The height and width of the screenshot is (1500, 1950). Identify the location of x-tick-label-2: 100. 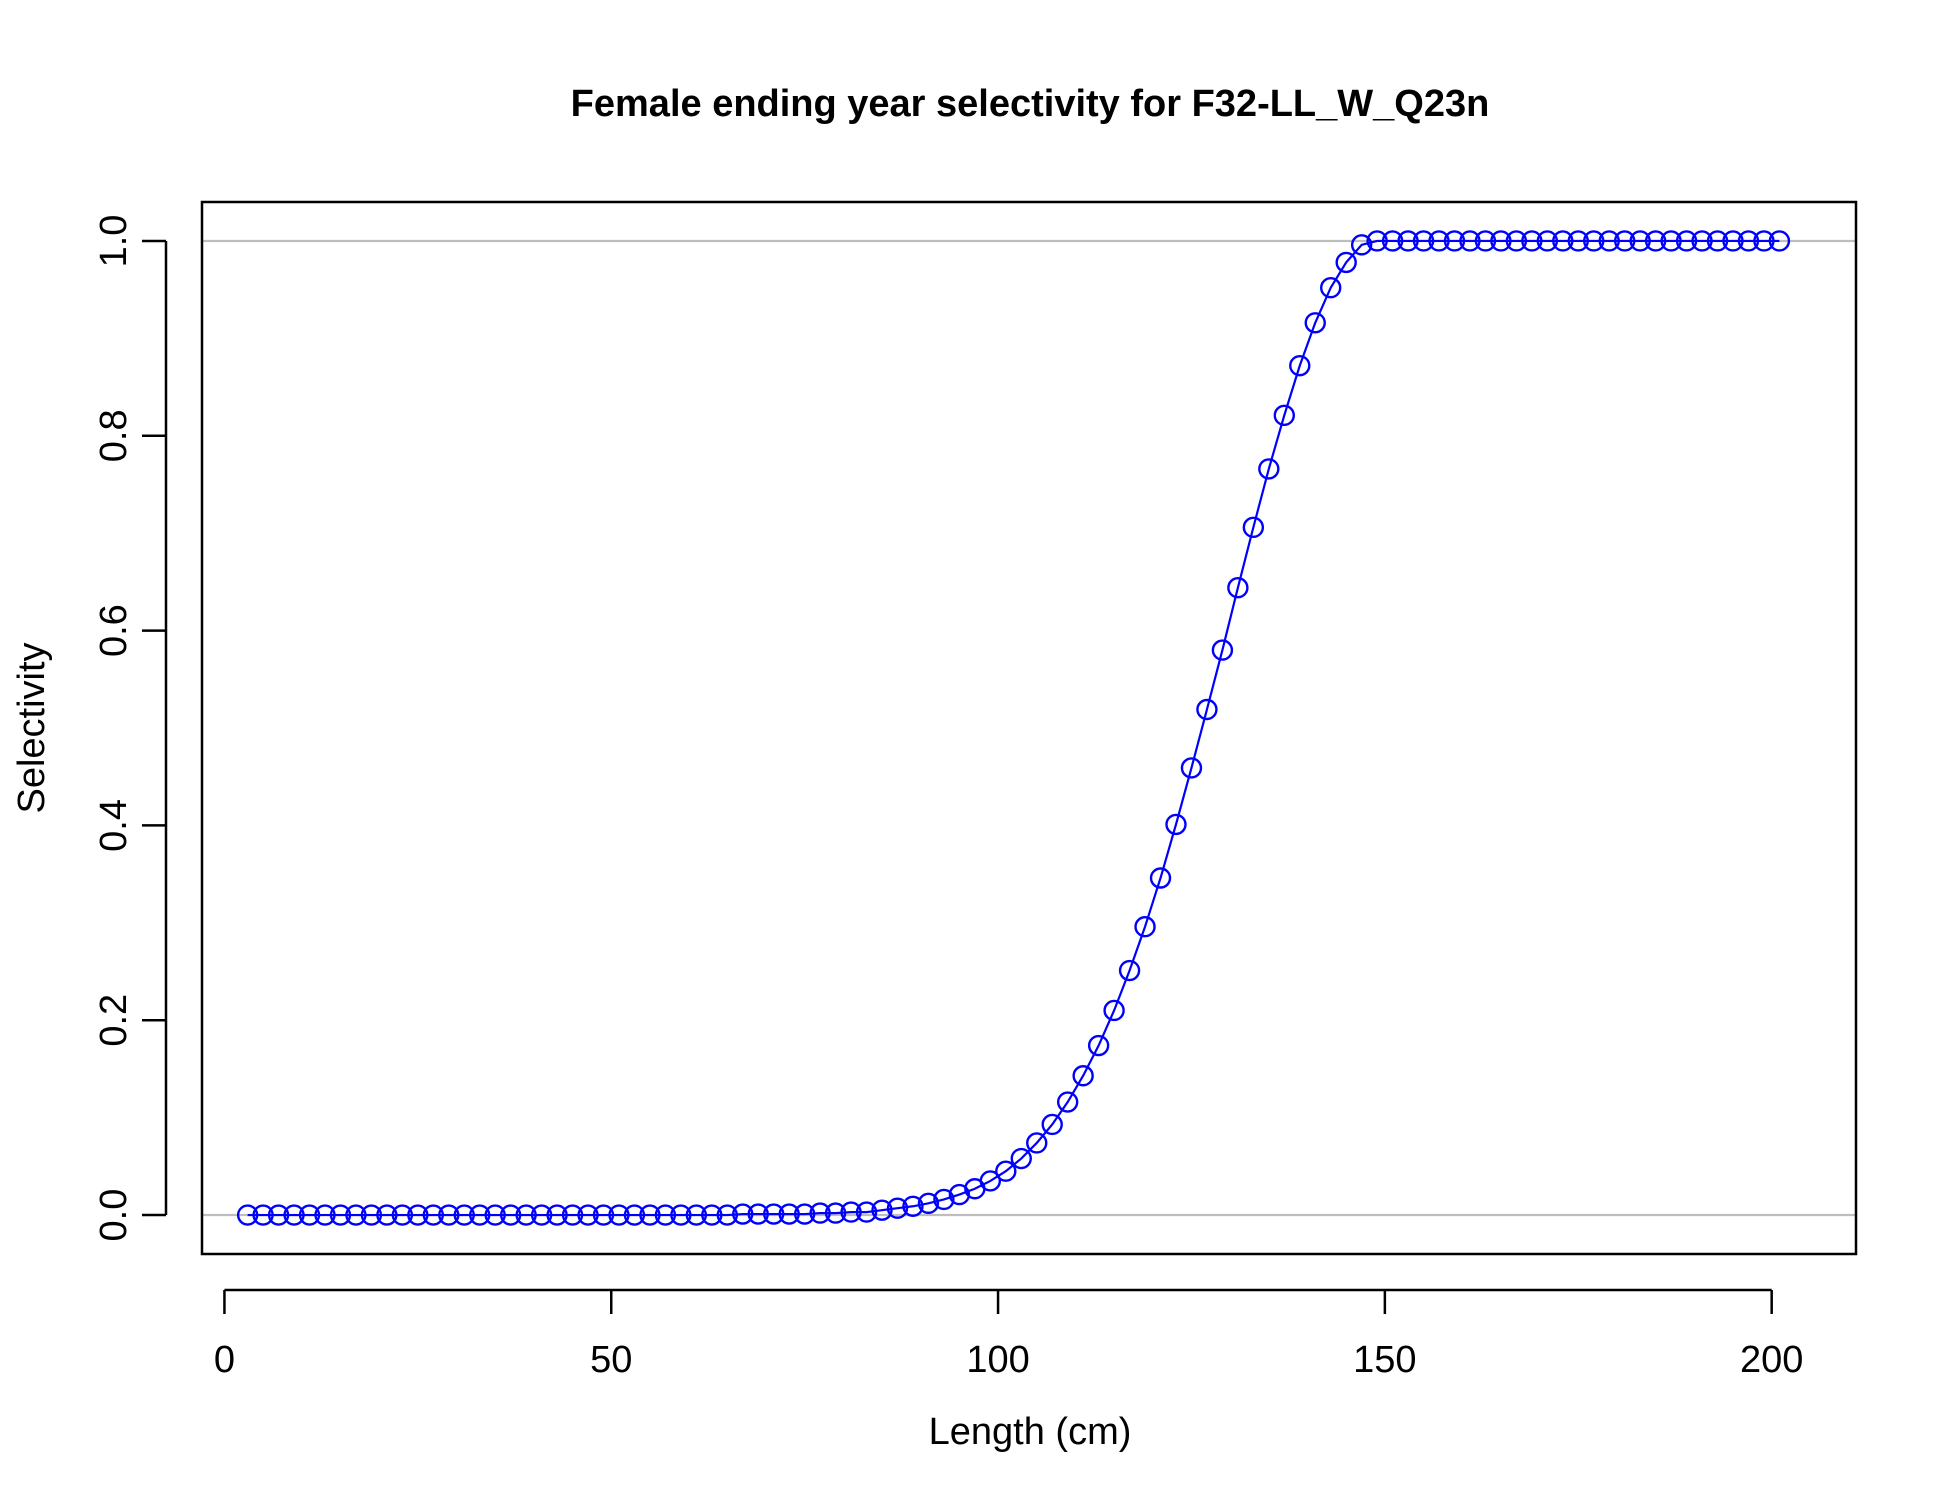
(997, 1360).